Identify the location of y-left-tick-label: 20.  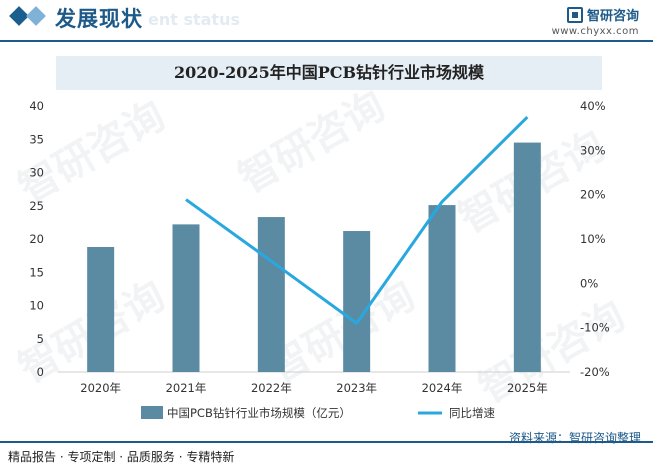
(36, 239).